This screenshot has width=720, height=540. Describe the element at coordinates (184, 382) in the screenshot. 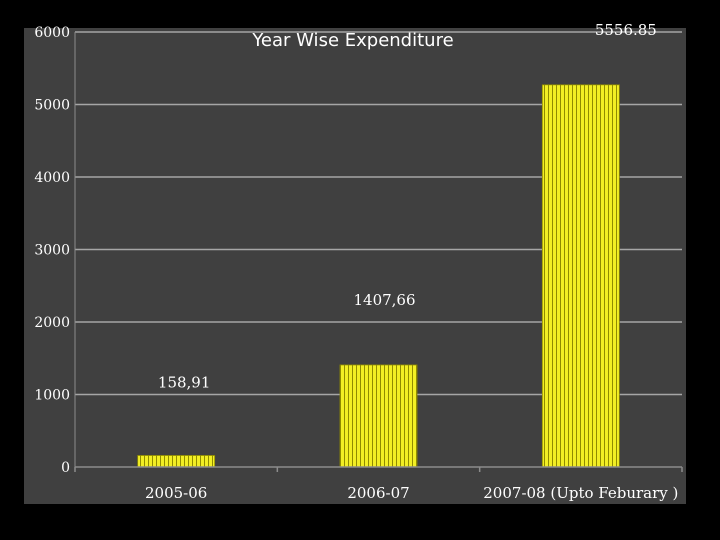

I see `data-label: 158,91` at that location.